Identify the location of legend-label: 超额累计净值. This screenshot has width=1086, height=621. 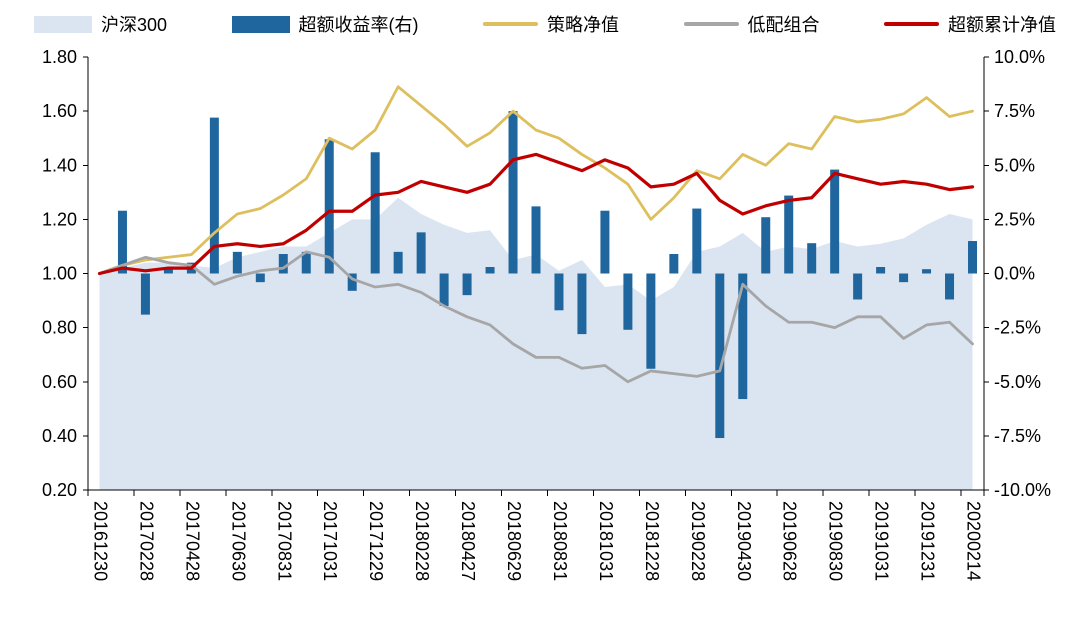
(1001, 25).